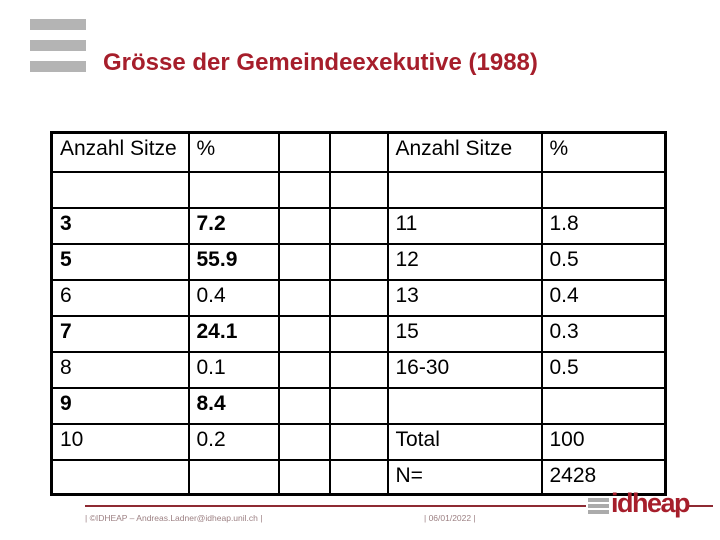  I want to click on cell-pct-left: 7.2, so click(233, 225).